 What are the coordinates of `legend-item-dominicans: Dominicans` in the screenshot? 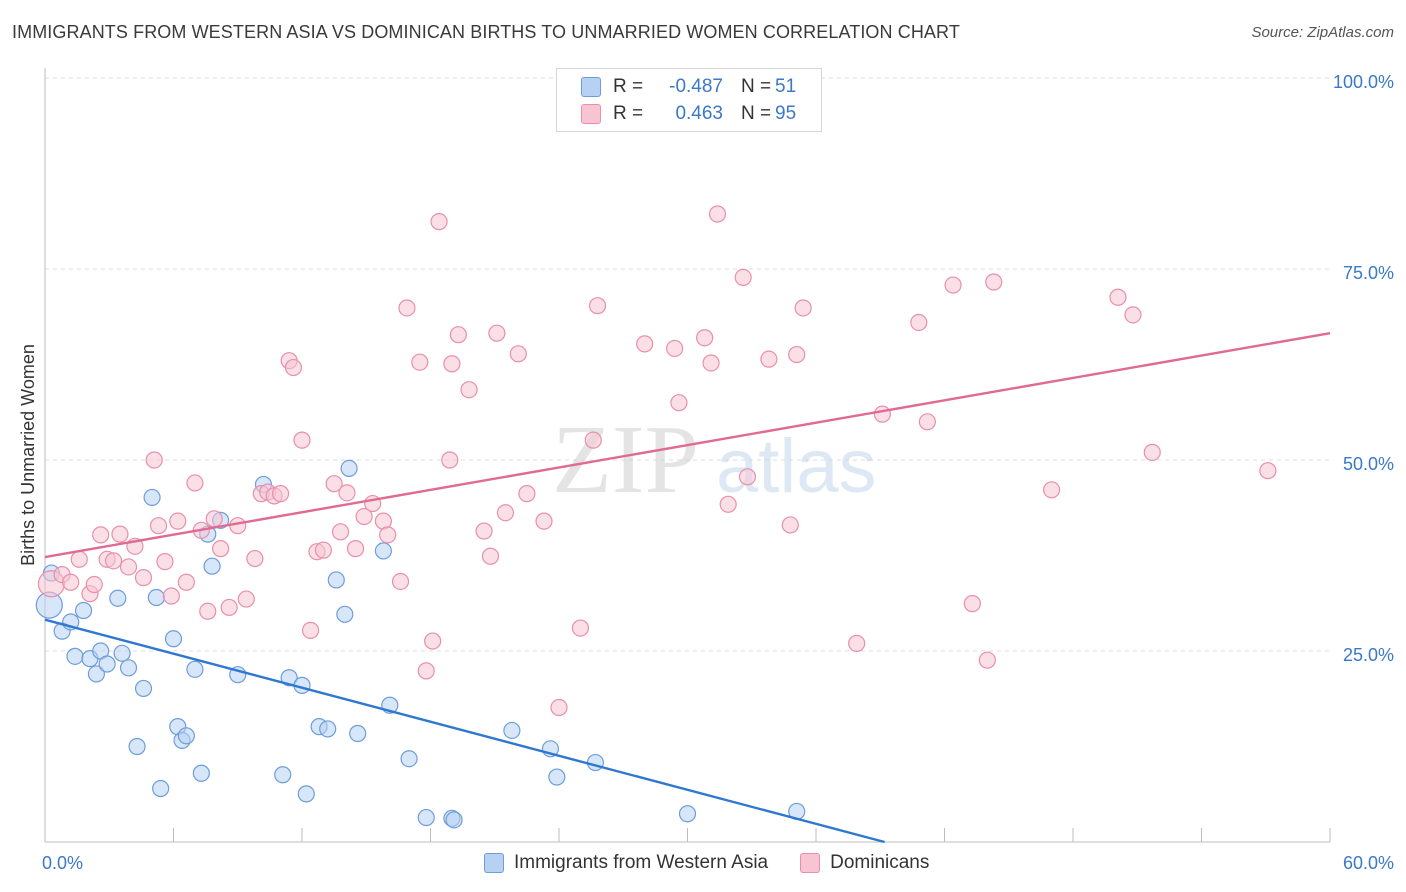 It's located at (864, 863).